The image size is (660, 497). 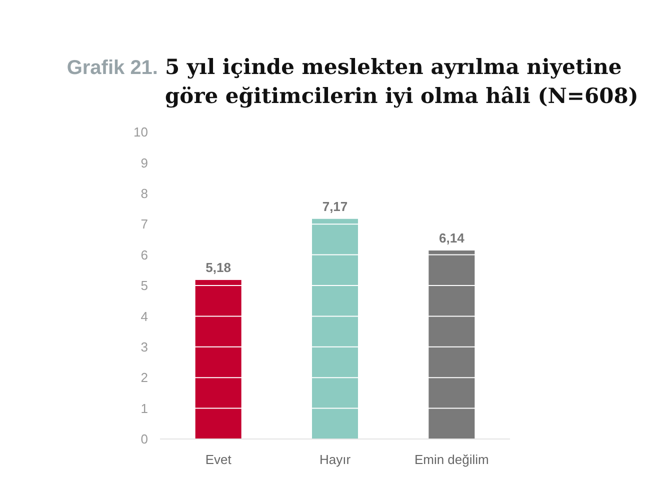 What do you see at coordinates (452, 238) in the screenshot?
I see `data-label: 6,14` at bounding box center [452, 238].